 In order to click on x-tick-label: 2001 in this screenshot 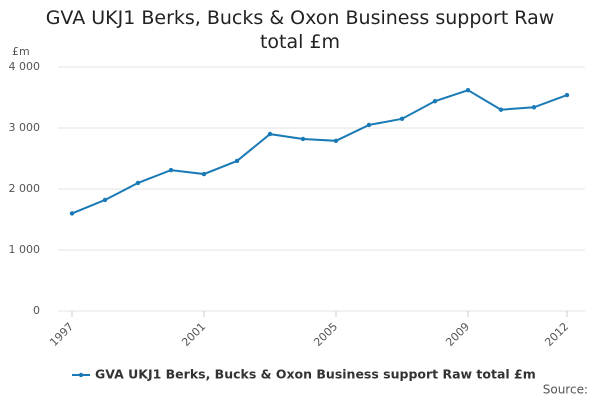, I will do `click(193, 334)`.